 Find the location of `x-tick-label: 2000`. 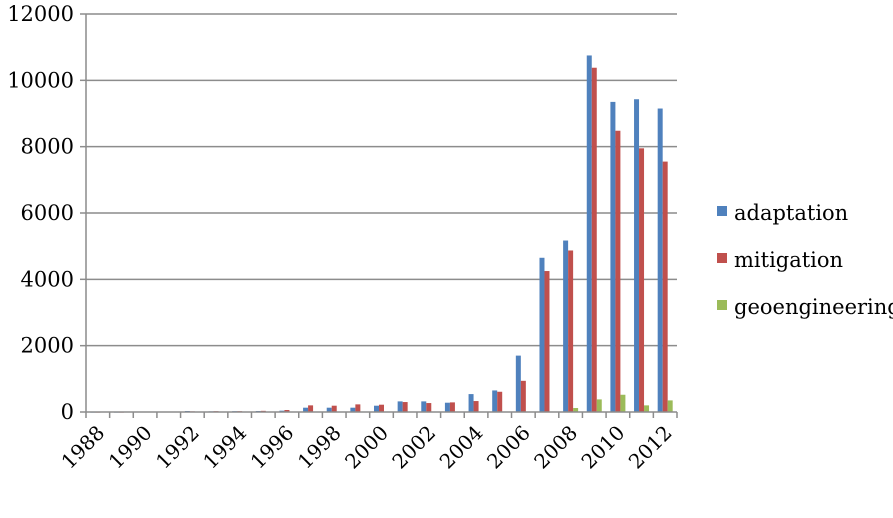

x-tick-label: 2000 is located at coordinates (366, 447).